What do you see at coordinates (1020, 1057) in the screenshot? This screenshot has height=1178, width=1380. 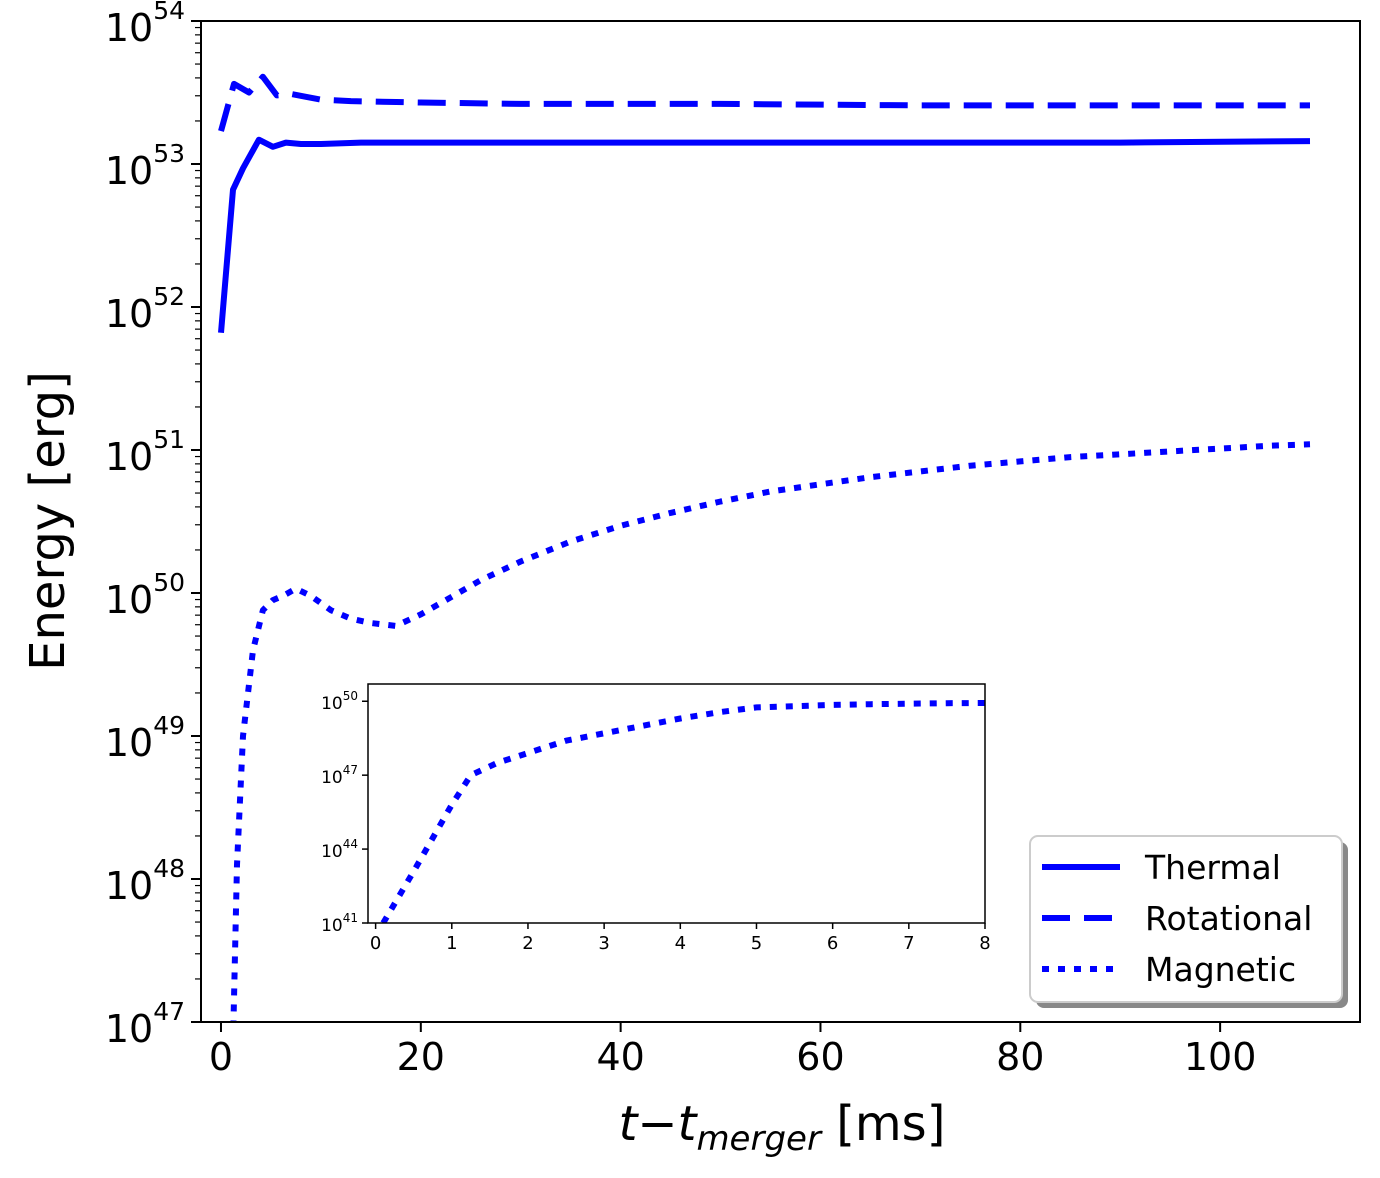 I see `main-x-tick-label: 80` at bounding box center [1020, 1057].